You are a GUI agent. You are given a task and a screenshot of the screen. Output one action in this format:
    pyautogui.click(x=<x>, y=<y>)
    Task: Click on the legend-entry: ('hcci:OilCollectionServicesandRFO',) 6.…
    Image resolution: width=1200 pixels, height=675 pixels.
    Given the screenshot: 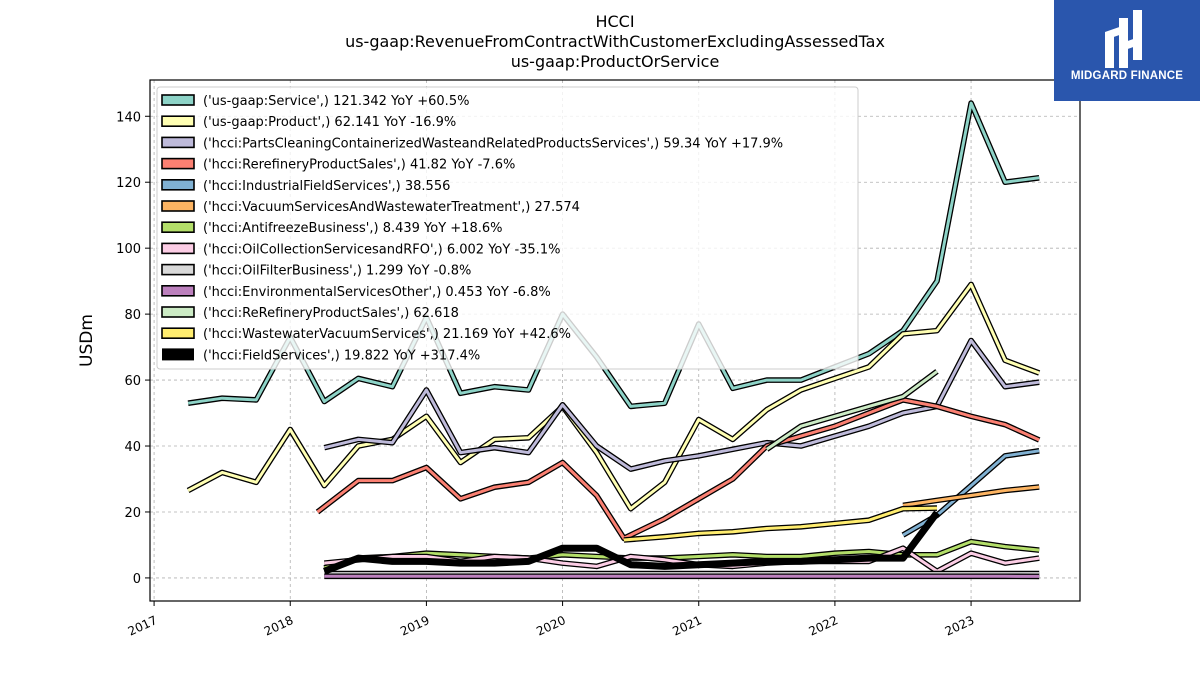 What is the action you would take?
    pyautogui.click(x=381, y=249)
    